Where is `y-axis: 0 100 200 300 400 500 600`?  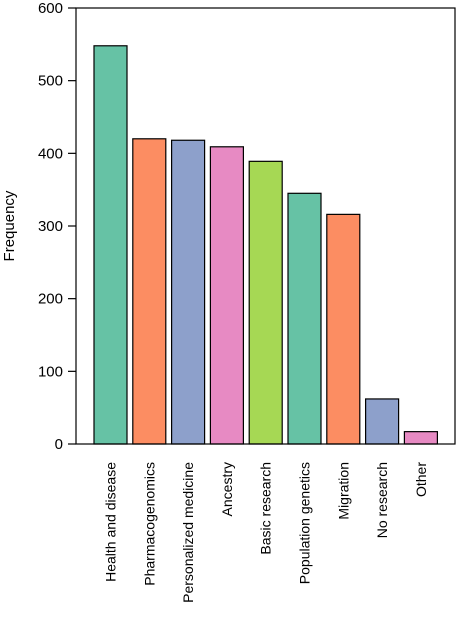 y-axis: 0 100 200 300 400 500 600 is located at coordinates (57, 226).